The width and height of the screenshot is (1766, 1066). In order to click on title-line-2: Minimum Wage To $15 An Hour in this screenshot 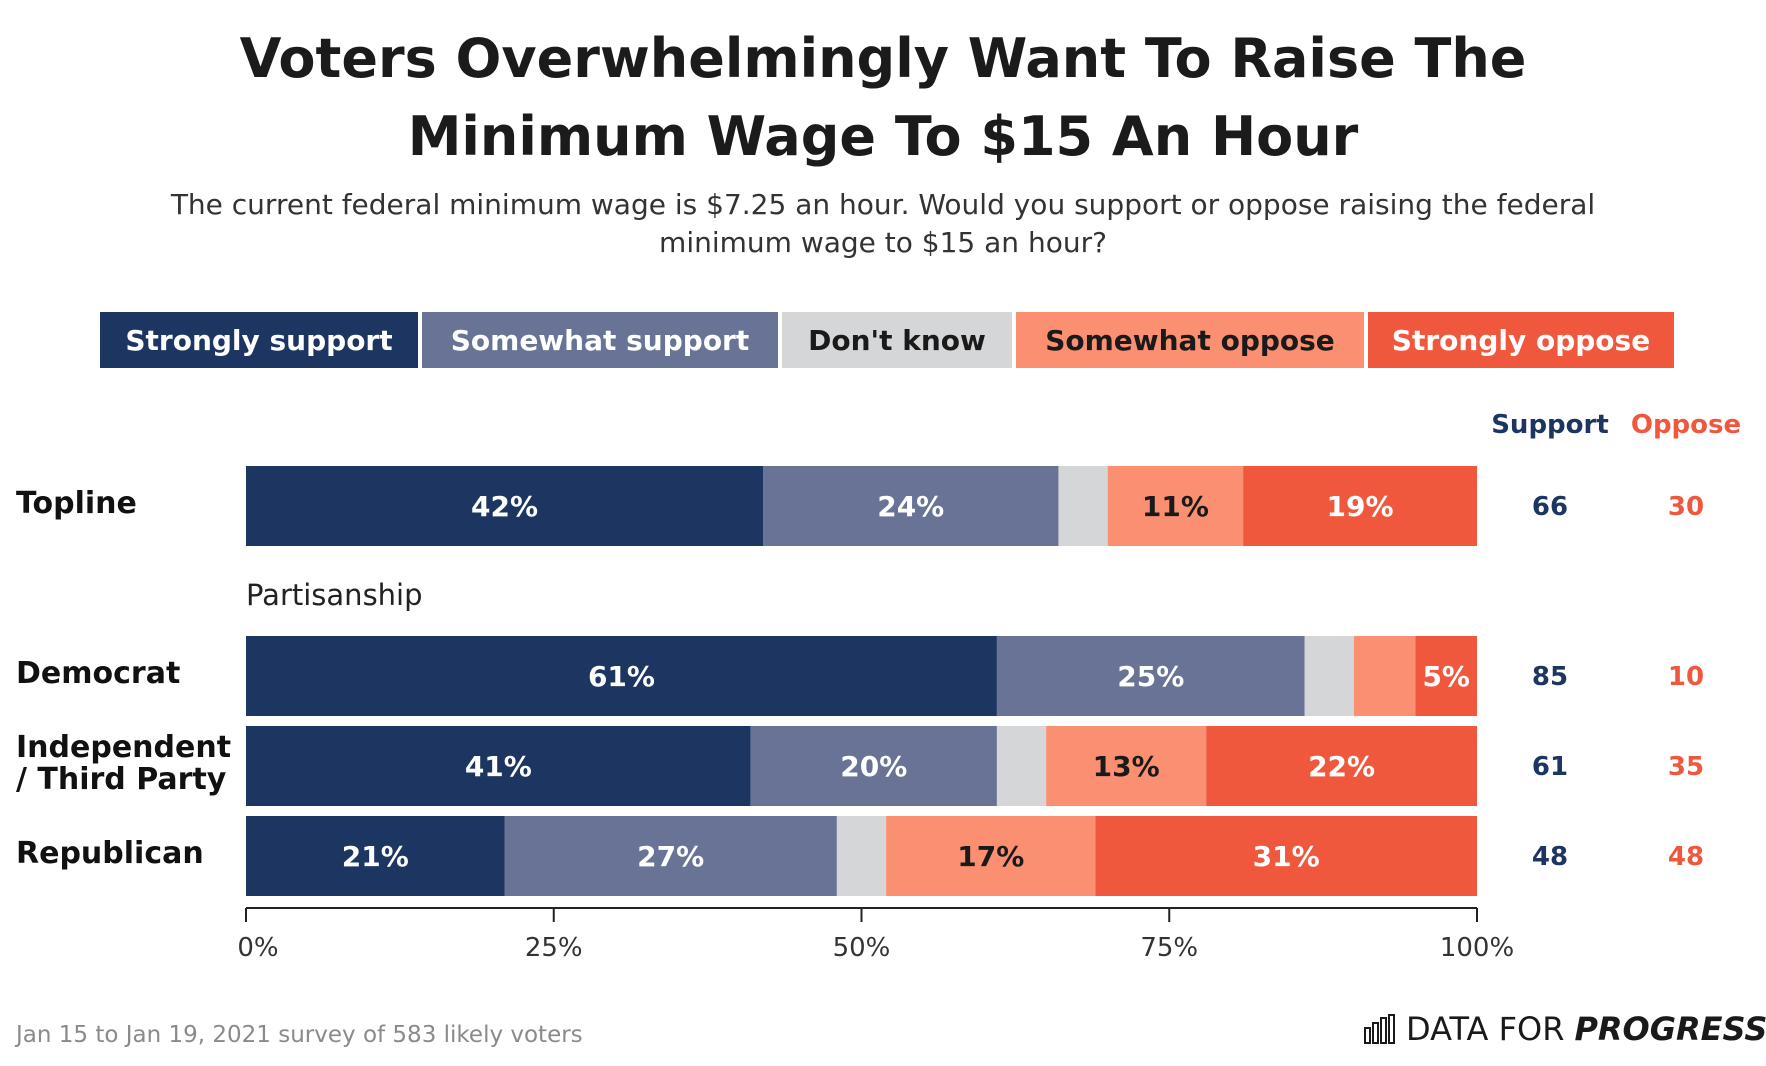, I will do `click(883, 136)`.